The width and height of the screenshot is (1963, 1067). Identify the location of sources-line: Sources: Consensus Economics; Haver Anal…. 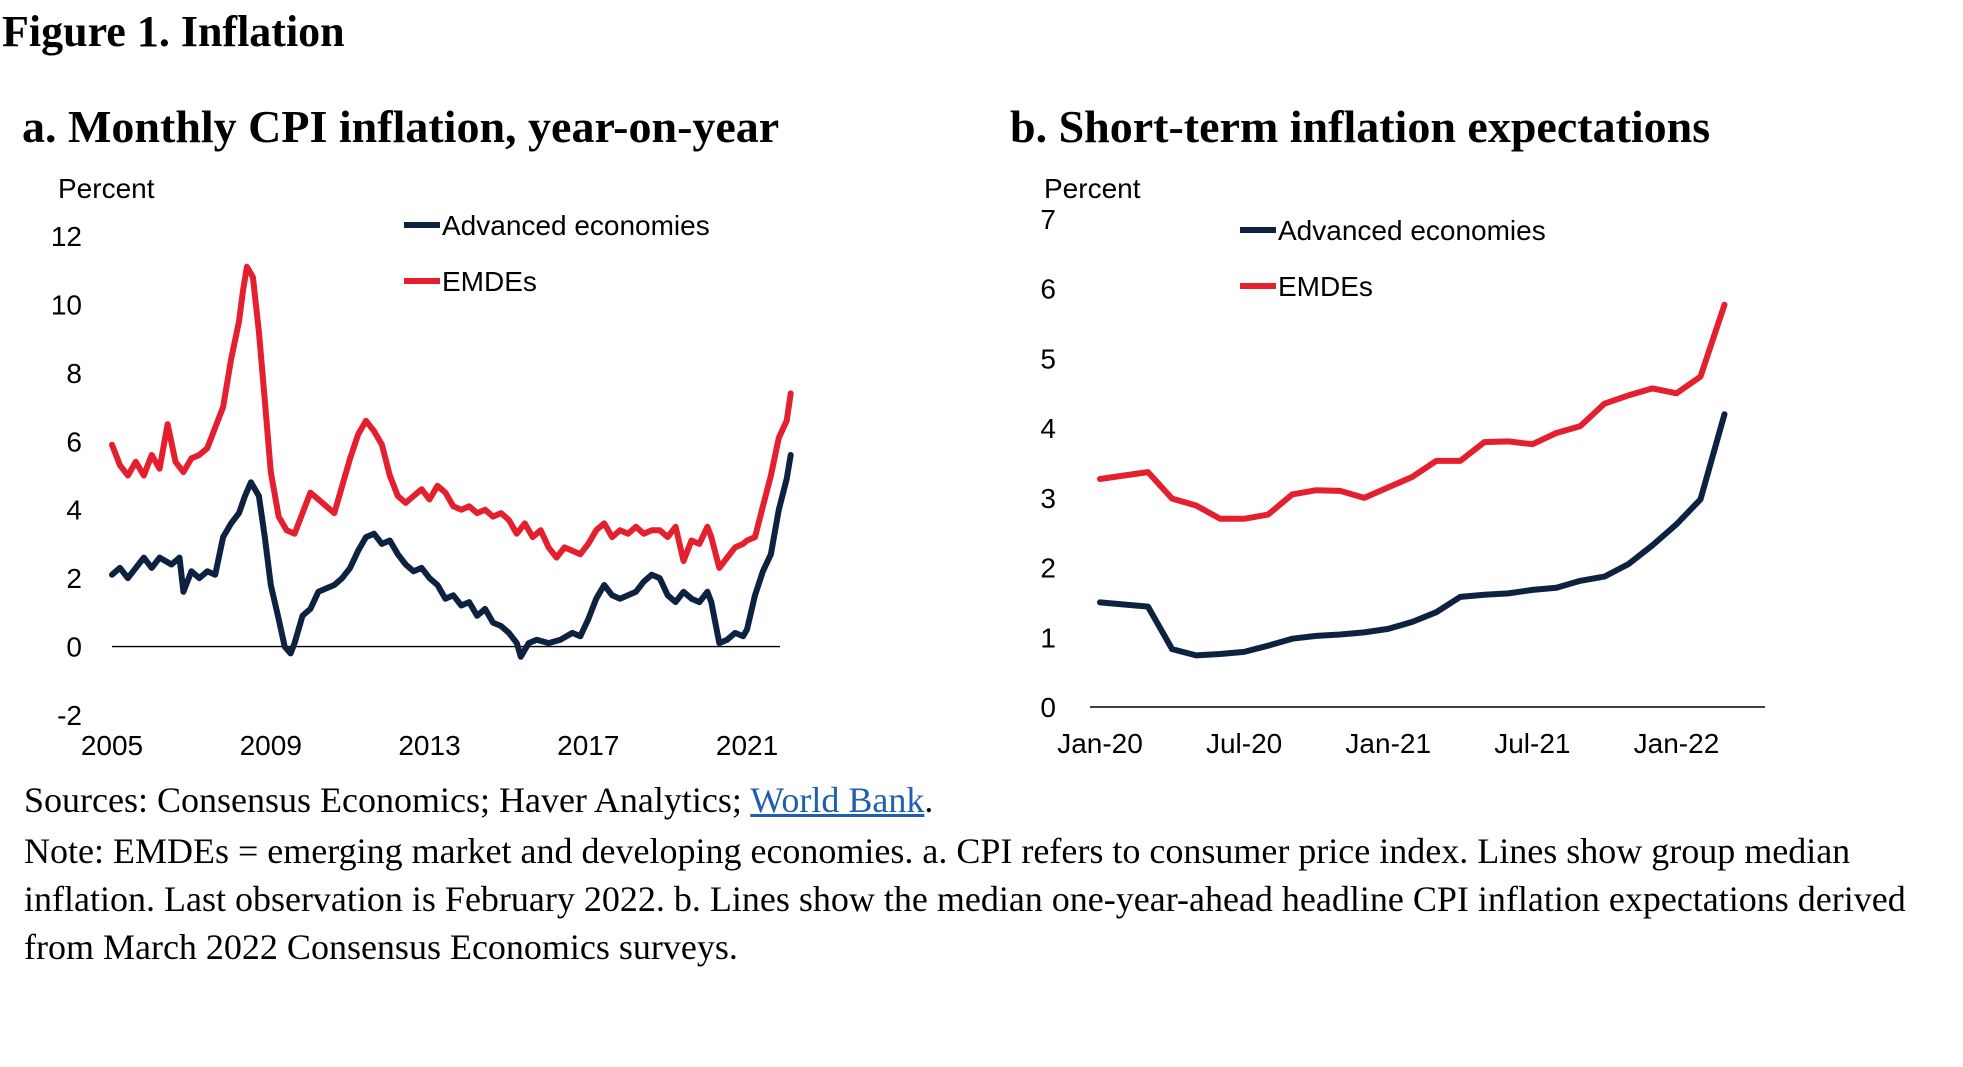
(989, 800).